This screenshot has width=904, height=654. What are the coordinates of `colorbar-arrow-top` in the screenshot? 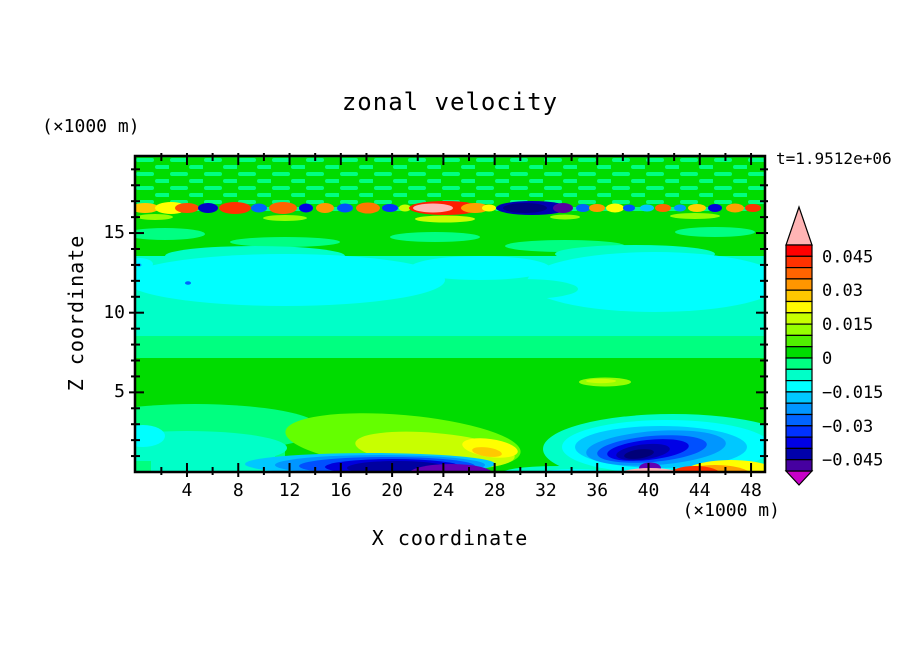 It's located at (799, 225).